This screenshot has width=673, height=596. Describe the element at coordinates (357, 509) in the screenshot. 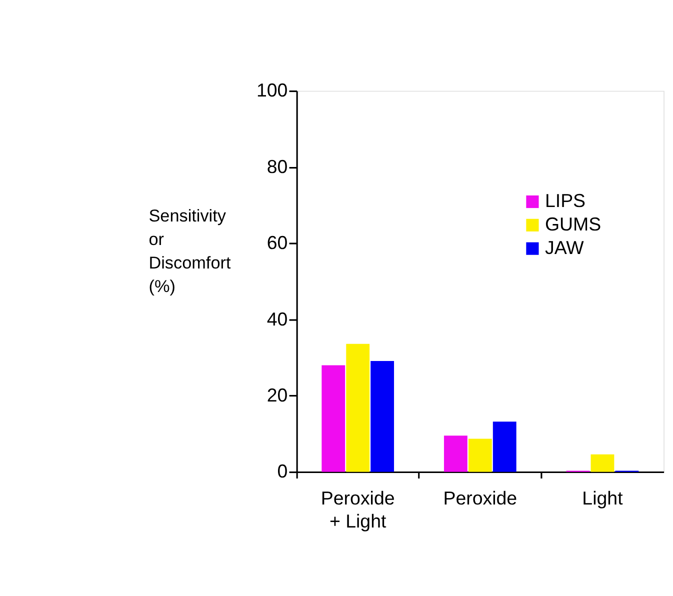

I see `x-tick-label: Peroxide + Light` at that location.